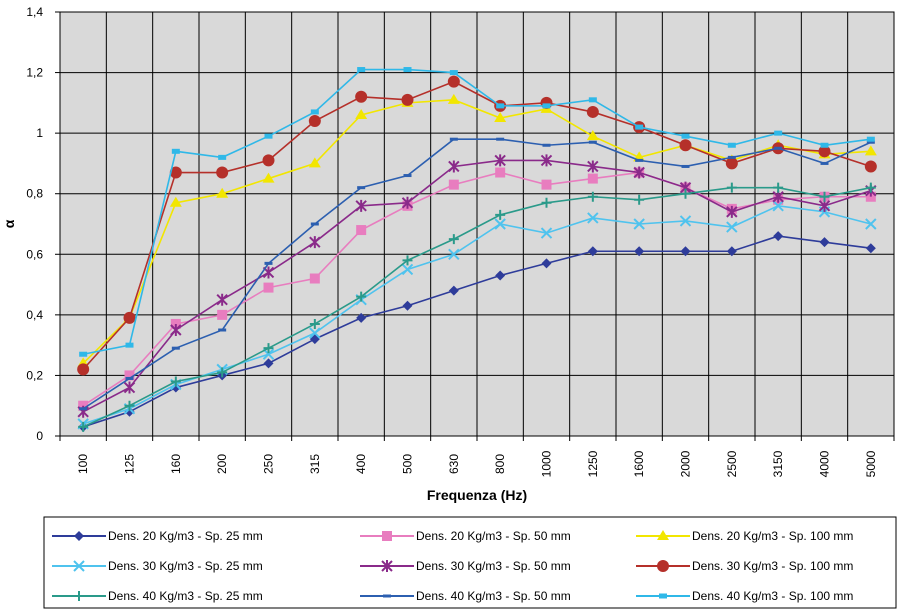  Describe the element at coordinates (778, 463) in the screenshot. I see `x-tick-label: 3150` at that location.